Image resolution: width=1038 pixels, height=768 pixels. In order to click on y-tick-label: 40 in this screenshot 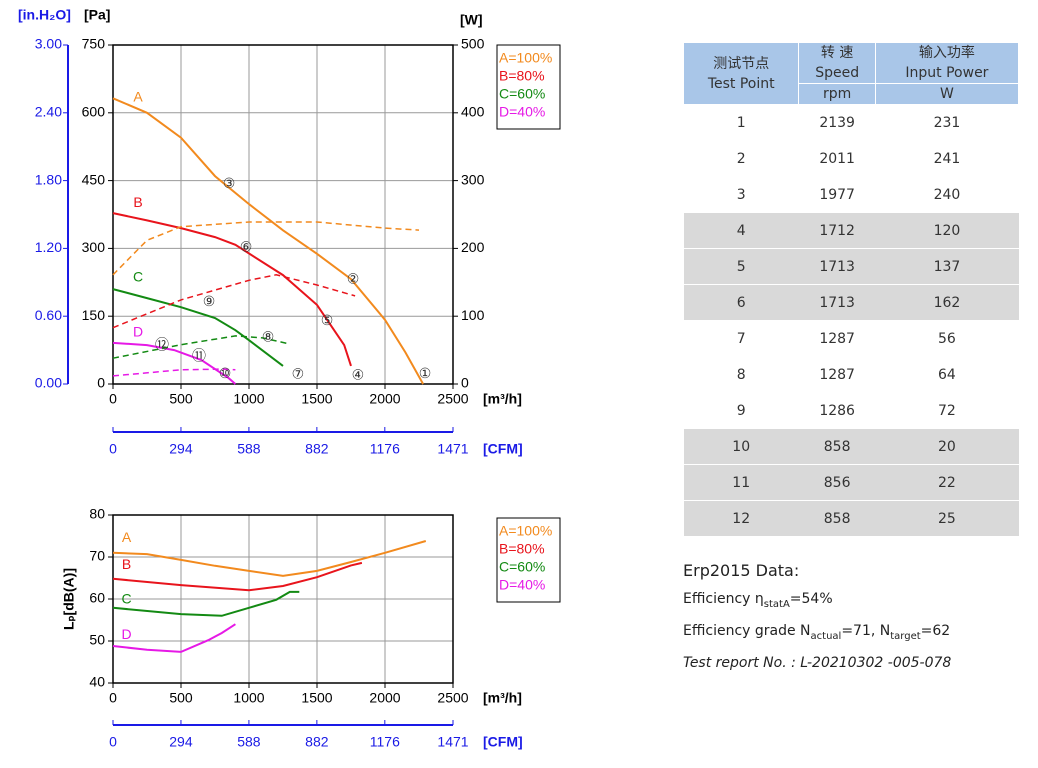, I will do `click(97, 682)`.